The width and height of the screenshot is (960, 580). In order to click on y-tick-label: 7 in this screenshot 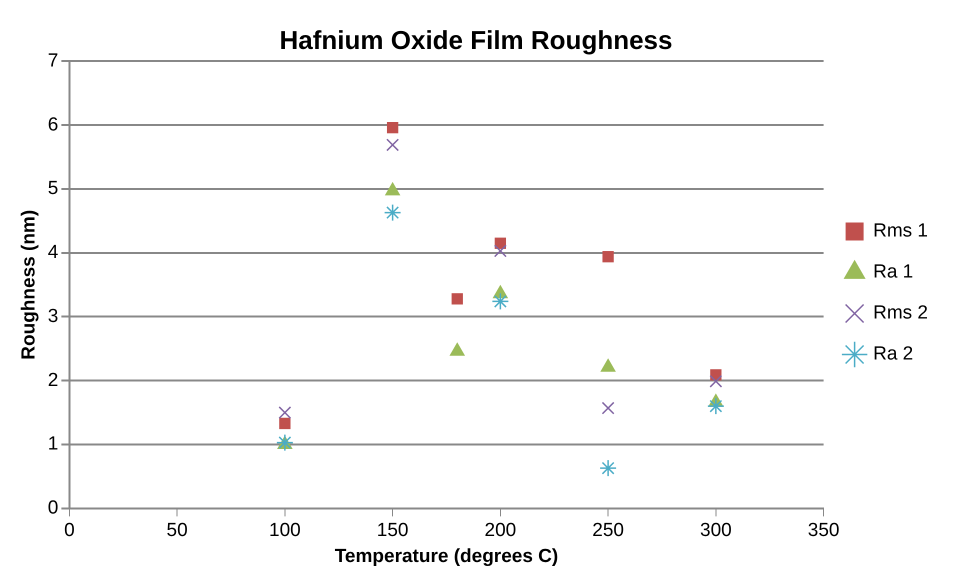, I will do `click(53, 61)`.